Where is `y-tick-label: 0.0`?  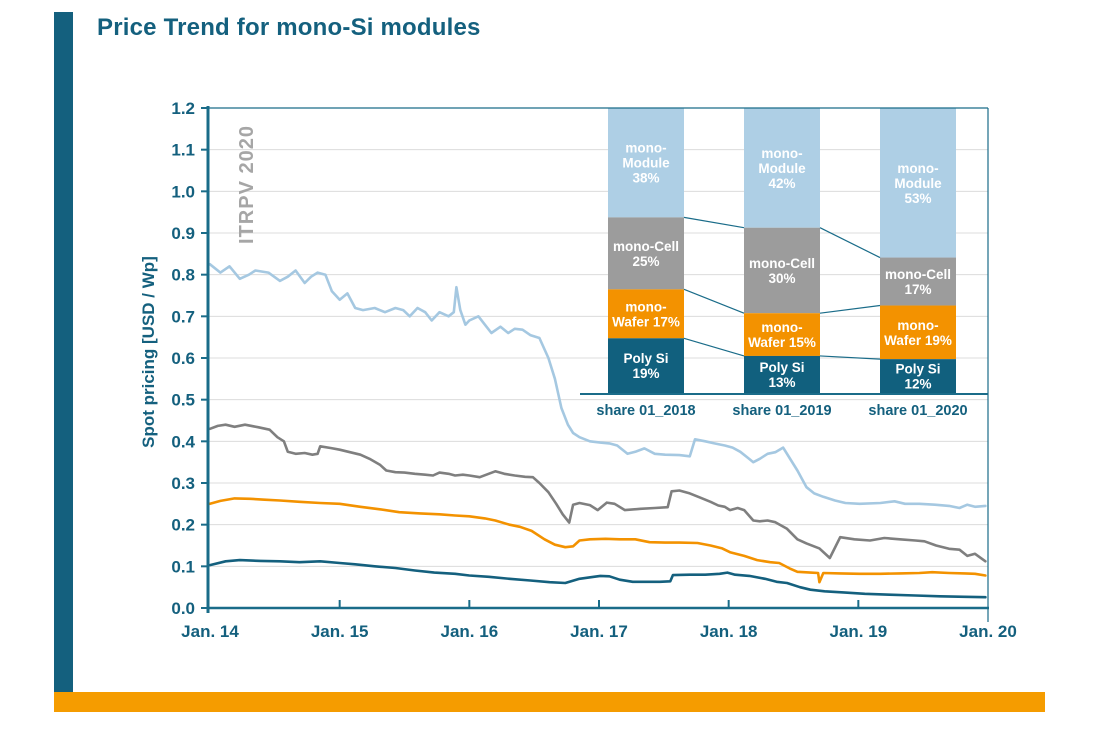
y-tick-label: 0.0 is located at coordinates (183, 608).